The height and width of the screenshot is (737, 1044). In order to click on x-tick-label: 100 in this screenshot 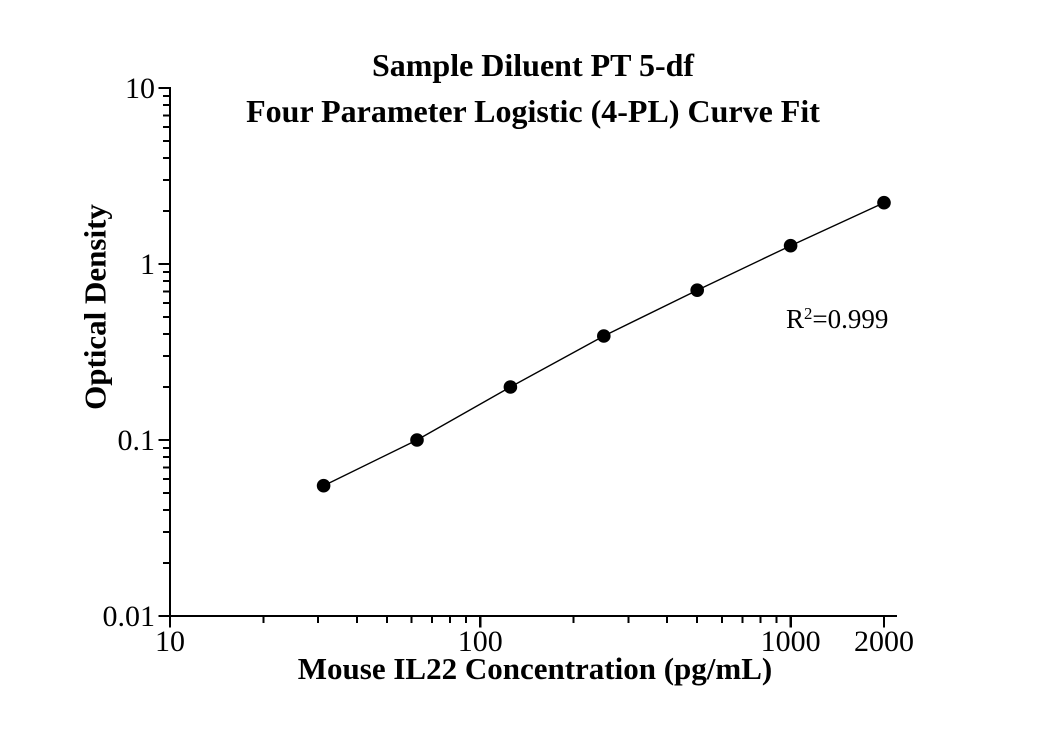, I will do `click(480, 641)`.